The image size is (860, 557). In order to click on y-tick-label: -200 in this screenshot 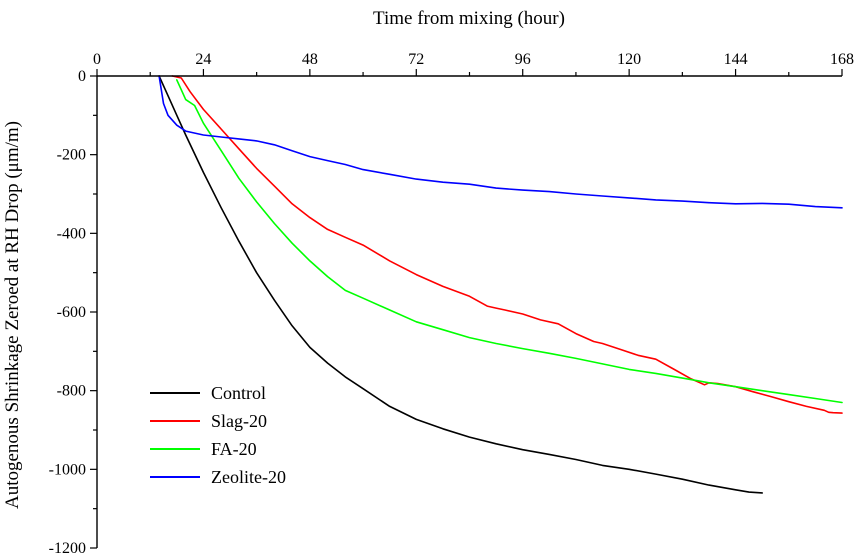, I will do `click(71, 155)`.